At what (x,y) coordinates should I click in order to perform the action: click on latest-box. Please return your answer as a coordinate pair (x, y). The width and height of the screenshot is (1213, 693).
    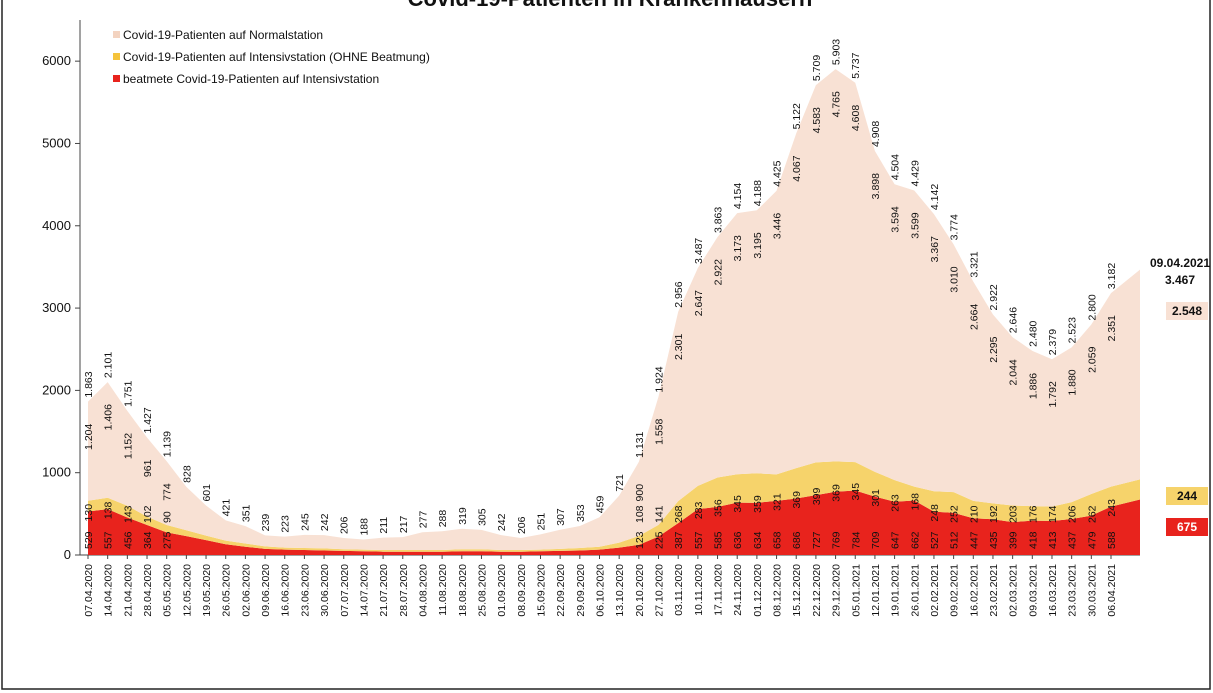
    Looking at the image, I should click on (1187, 527).